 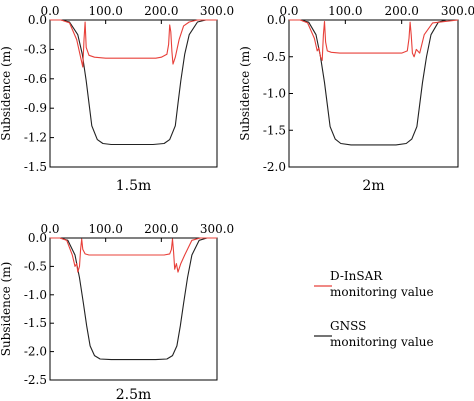 I want to click on y-tick-label: -1.2, so click(x=35, y=138).